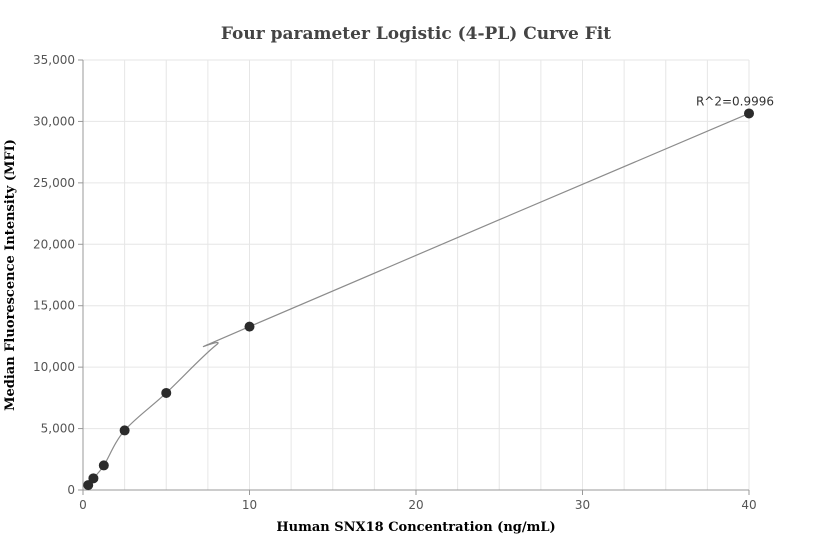 This screenshot has width=832, height=560. What do you see at coordinates (83, 505) in the screenshot?
I see `x-tick-label: 0` at bounding box center [83, 505].